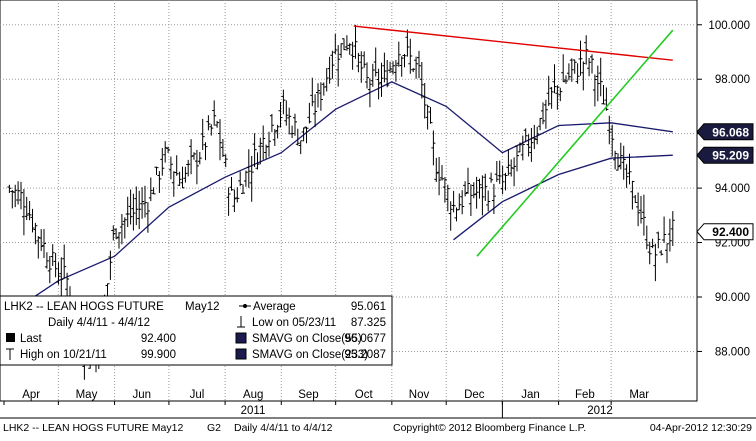  What do you see at coordinates (197, 395) in the screenshot?
I see `x-month-label: Jul` at bounding box center [197, 395].